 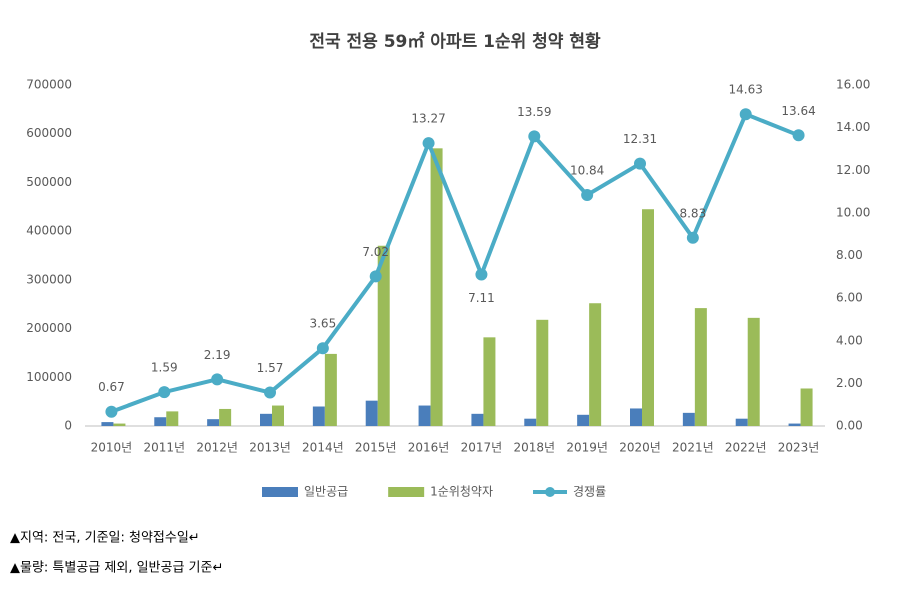 I want to click on y2-tick-label: 12.00, so click(x=853, y=170).